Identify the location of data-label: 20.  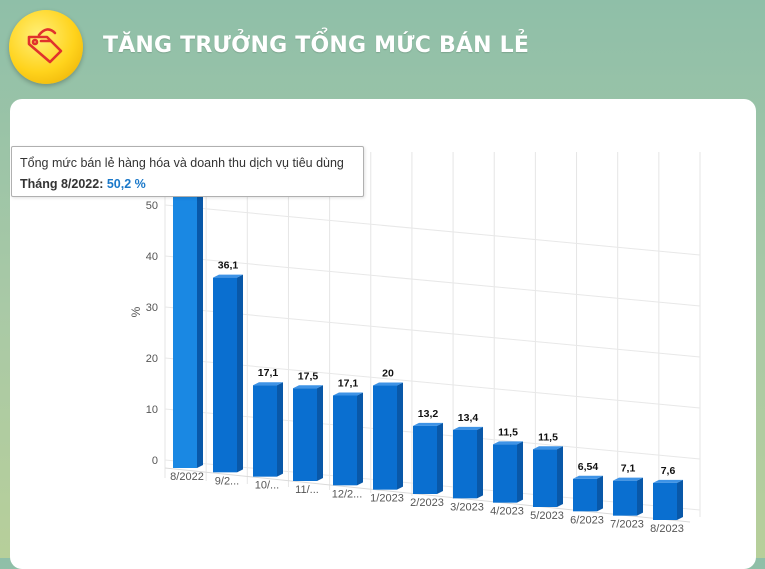
(388, 374).